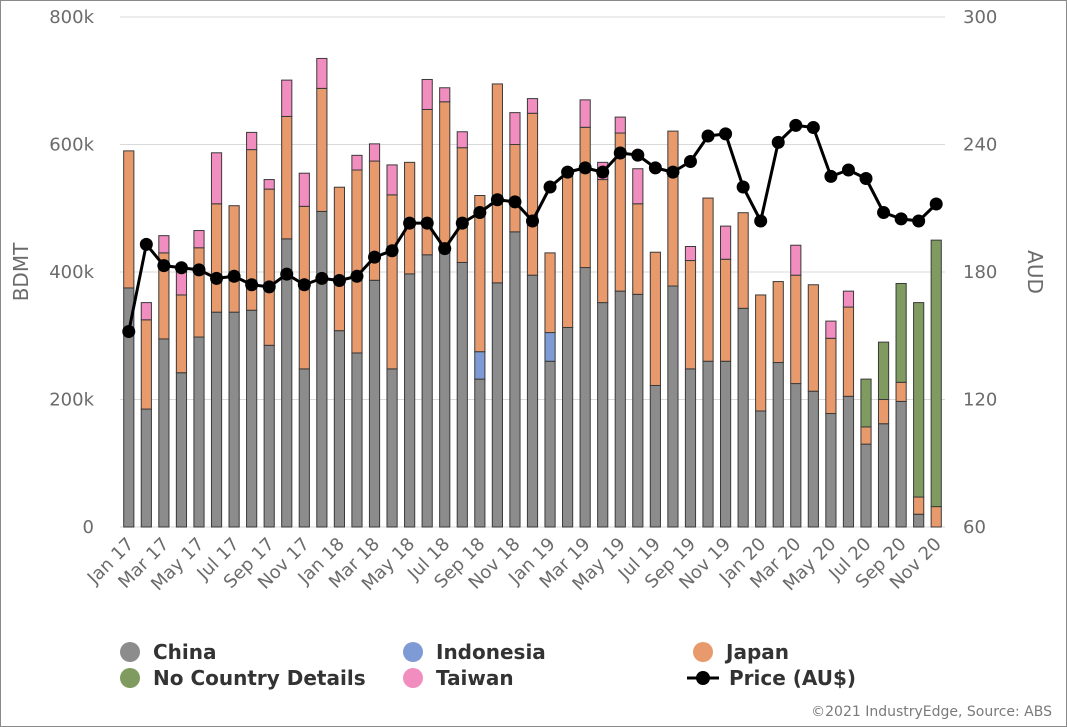  What do you see at coordinates (259, 678) in the screenshot?
I see `legend-label-no-country-details: No Country Details` at bounding box center [259, 678].